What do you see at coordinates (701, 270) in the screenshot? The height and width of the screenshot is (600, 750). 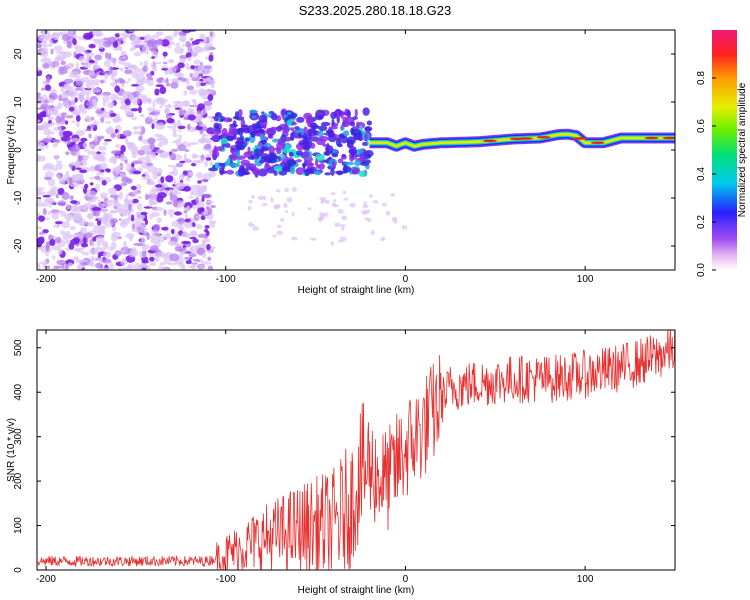 I see `colorbar-tick-label: 0.0` at bounding box center [701, 270].